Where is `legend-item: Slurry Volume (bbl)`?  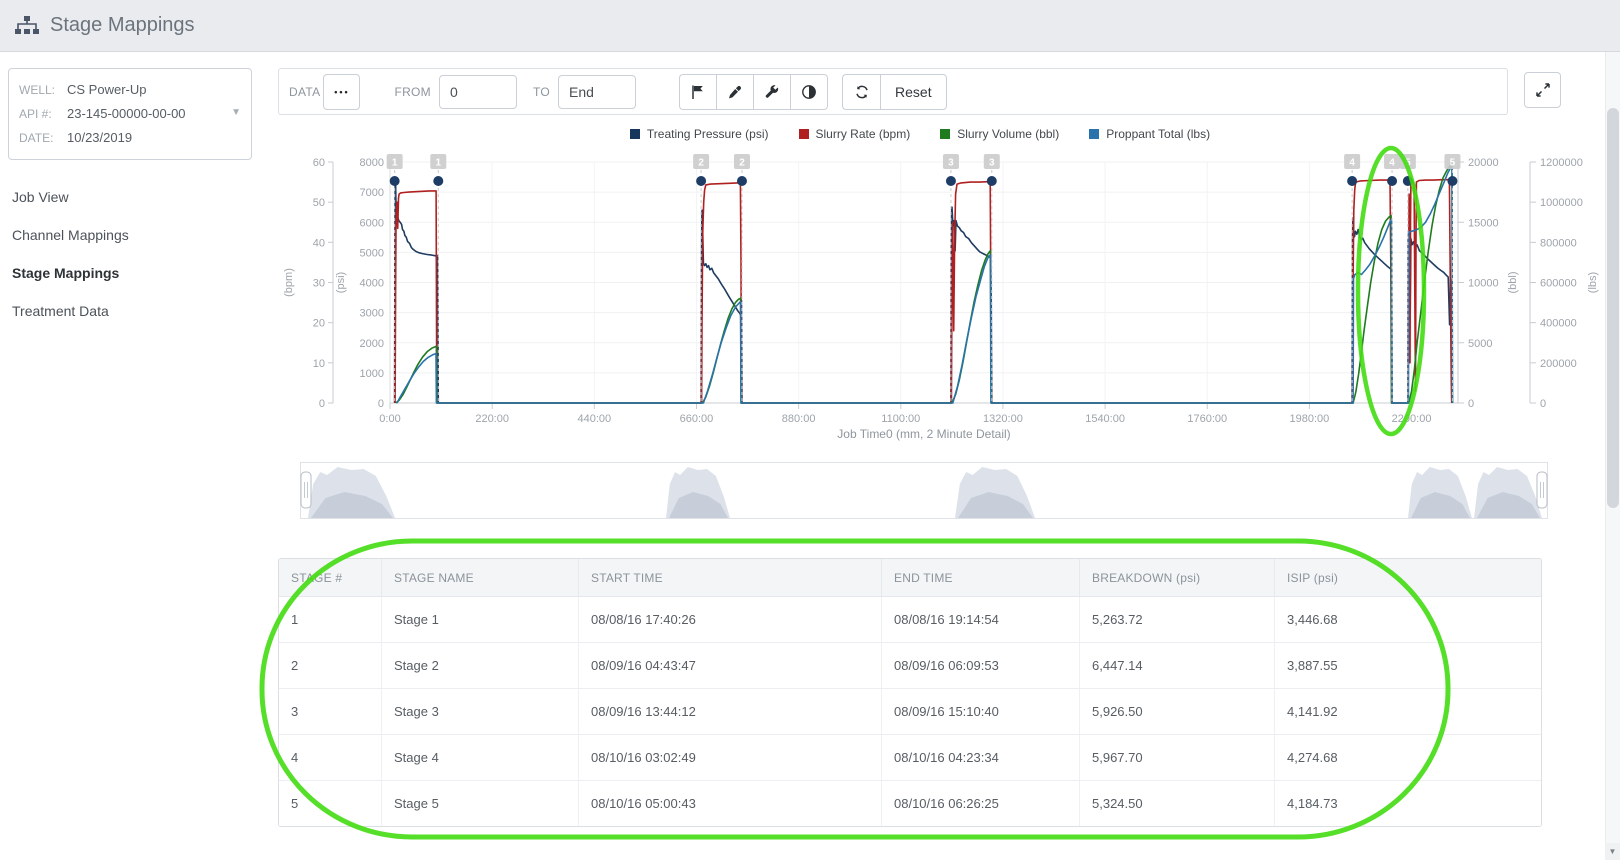 legend-item: Slurry Volume (bbl) is located at coordinates (999, 134).